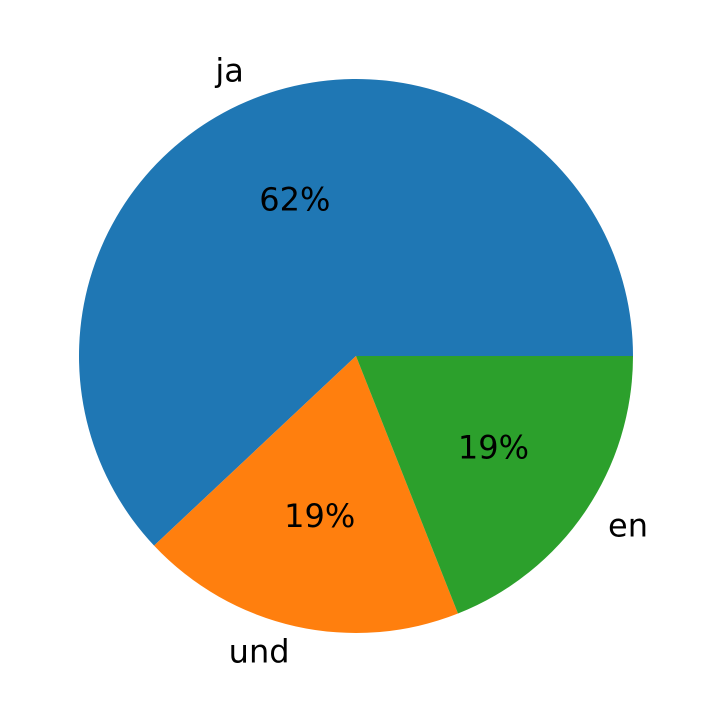 The image size is (712, 717). I want to click on slice-label: und, so click(259, 651).